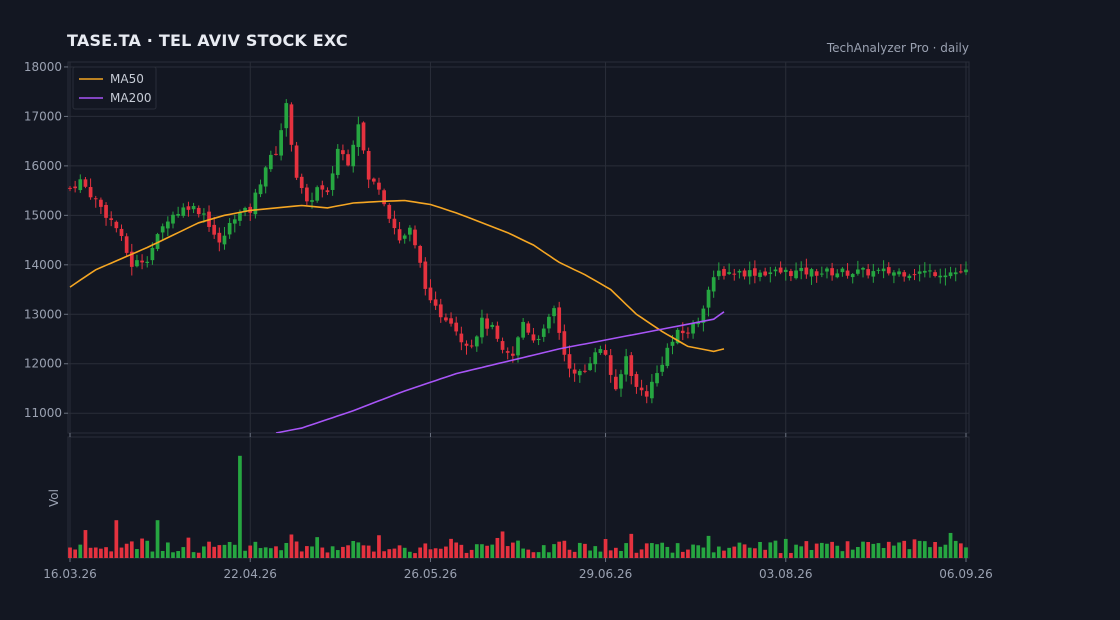 The height and width of the screenshot is (620, 1120). I want to click on ma50-line, so click(397, 276).